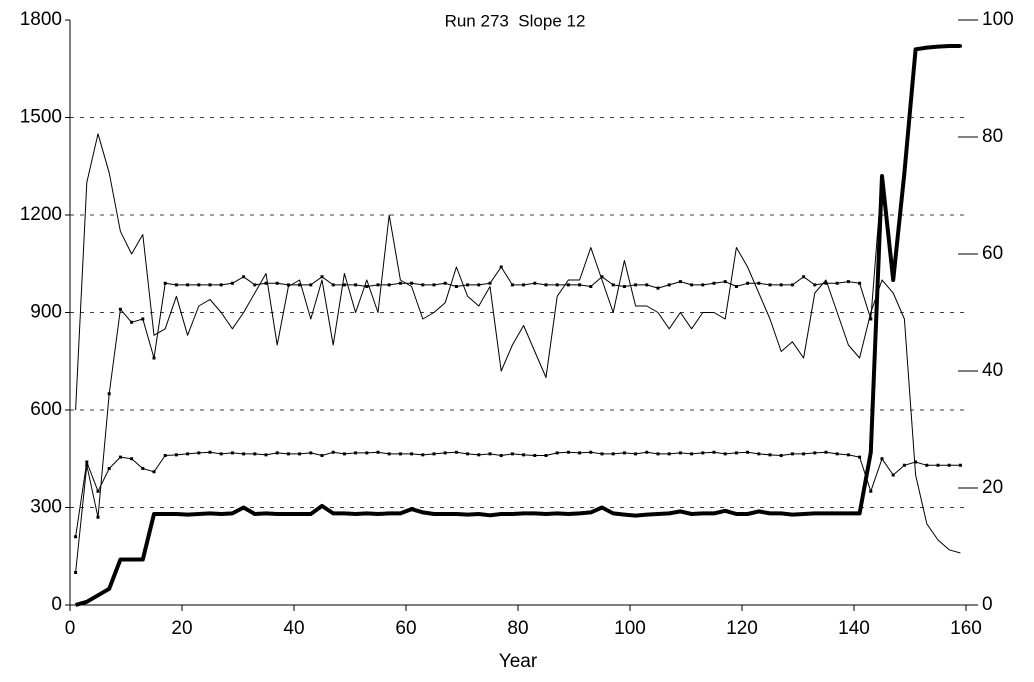  Describe the element at coordinates (987, 604) in the screenshot. I see `y2-tick-label: 0` at that location.